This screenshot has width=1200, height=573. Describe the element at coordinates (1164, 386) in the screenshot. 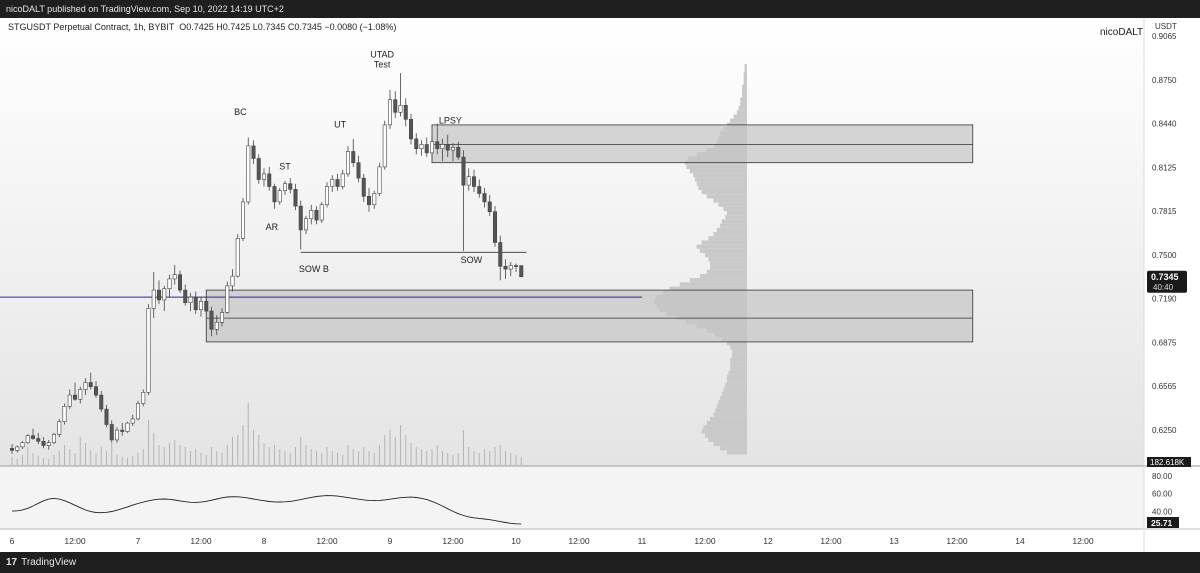

I see `price-tick-label: 0.6565` at that location.